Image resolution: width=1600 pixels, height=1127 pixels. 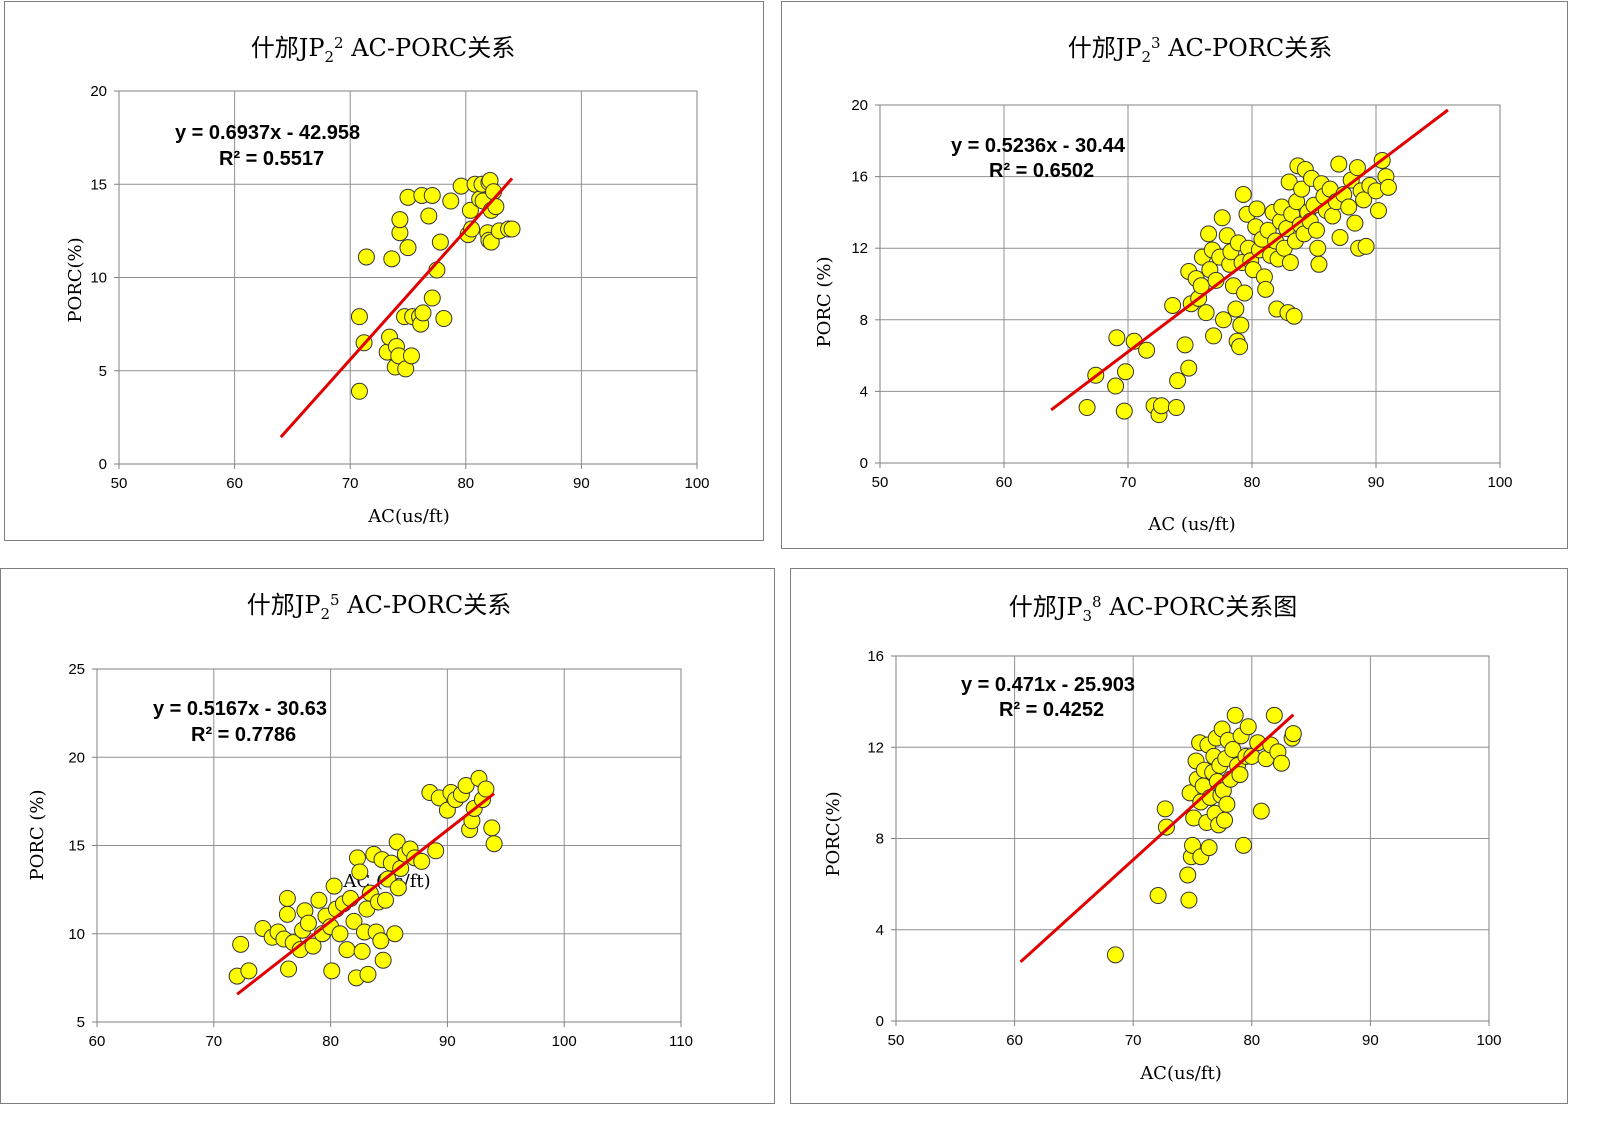 What do you see at coordinates (76, 669) in the screenshot?
I see `y-tick-label: 25` at bounding box center [76, 669].